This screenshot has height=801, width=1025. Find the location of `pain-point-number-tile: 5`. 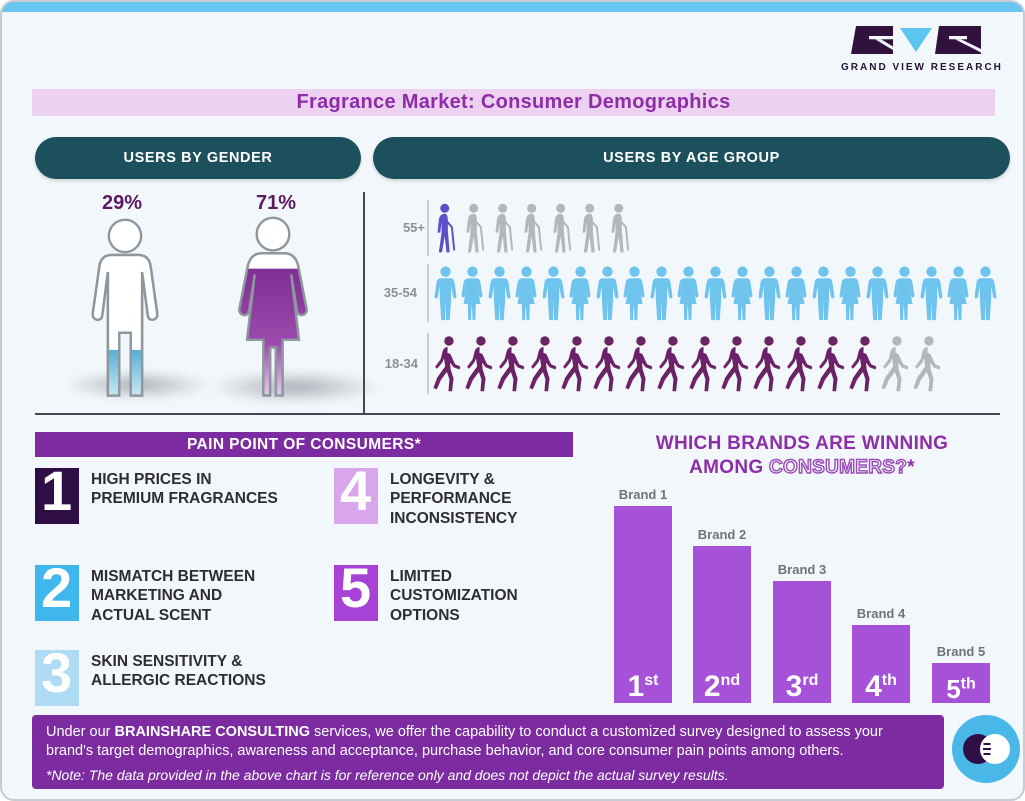

pain-point-number-tile: 5 is located at coordinates (356, 593).